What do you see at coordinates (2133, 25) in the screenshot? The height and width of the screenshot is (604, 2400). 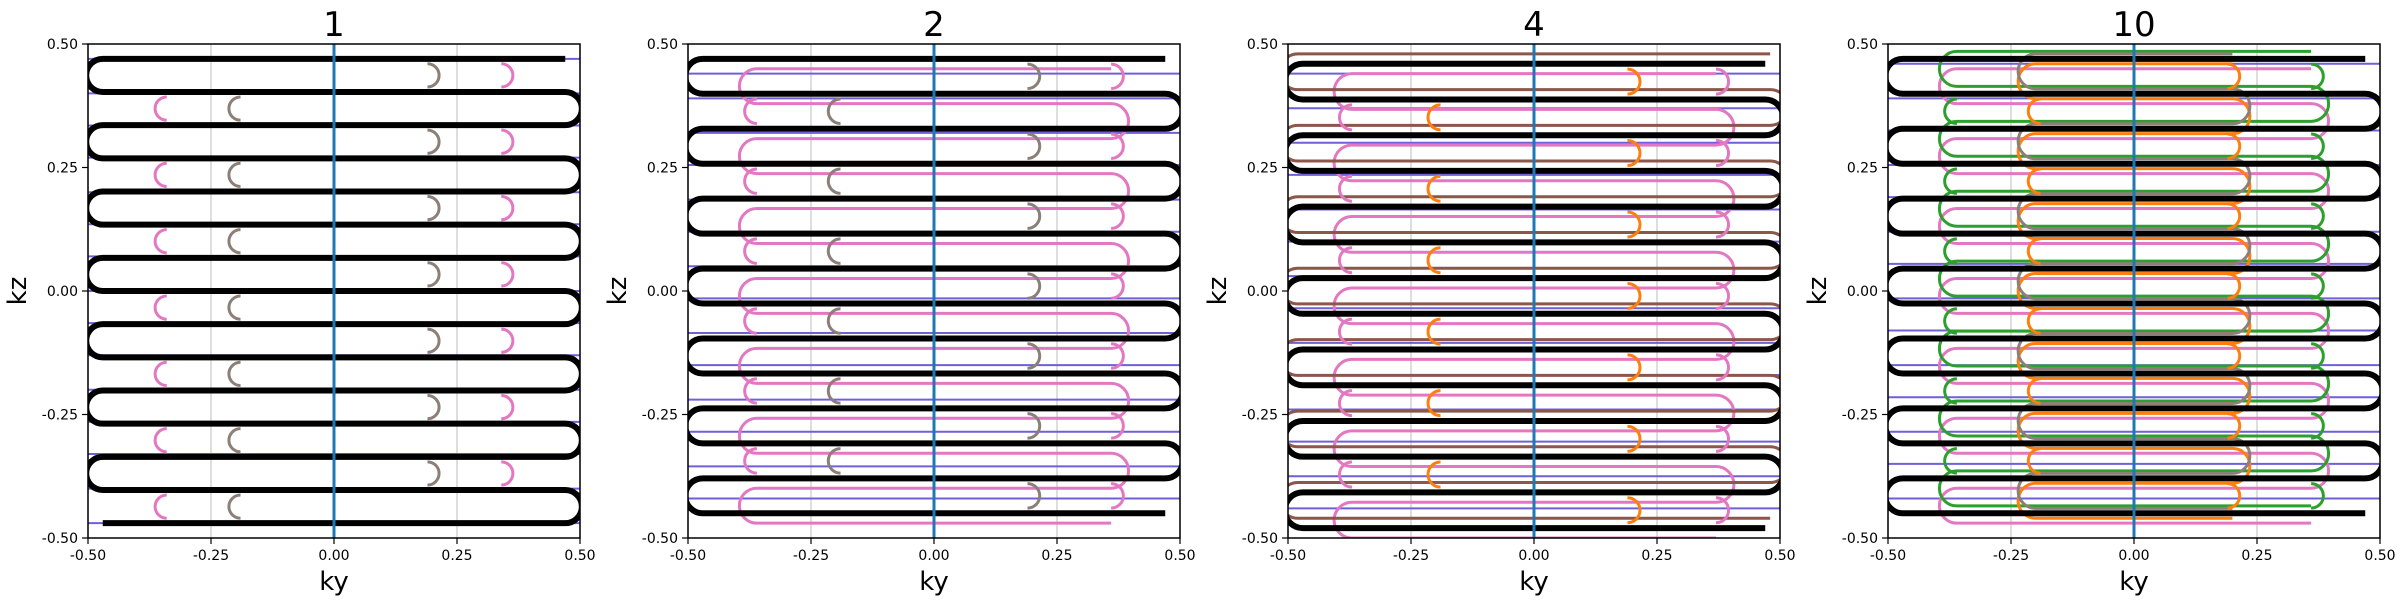 I see `chart-title: 10` at bounding box center [2133, 25].